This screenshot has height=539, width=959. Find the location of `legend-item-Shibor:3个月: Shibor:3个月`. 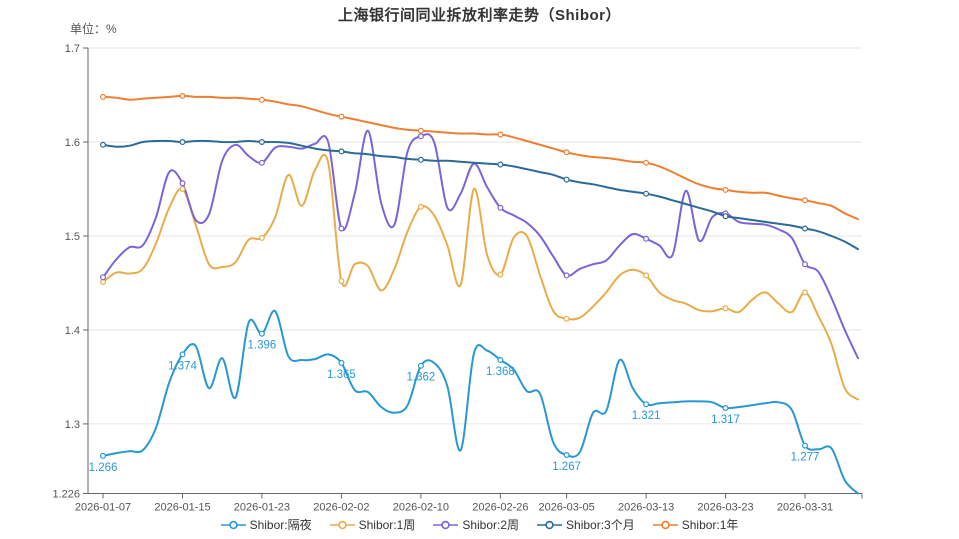

legend-item-Shibor:3个月: Shibor:3个月 is located at coordinates (586, 524).